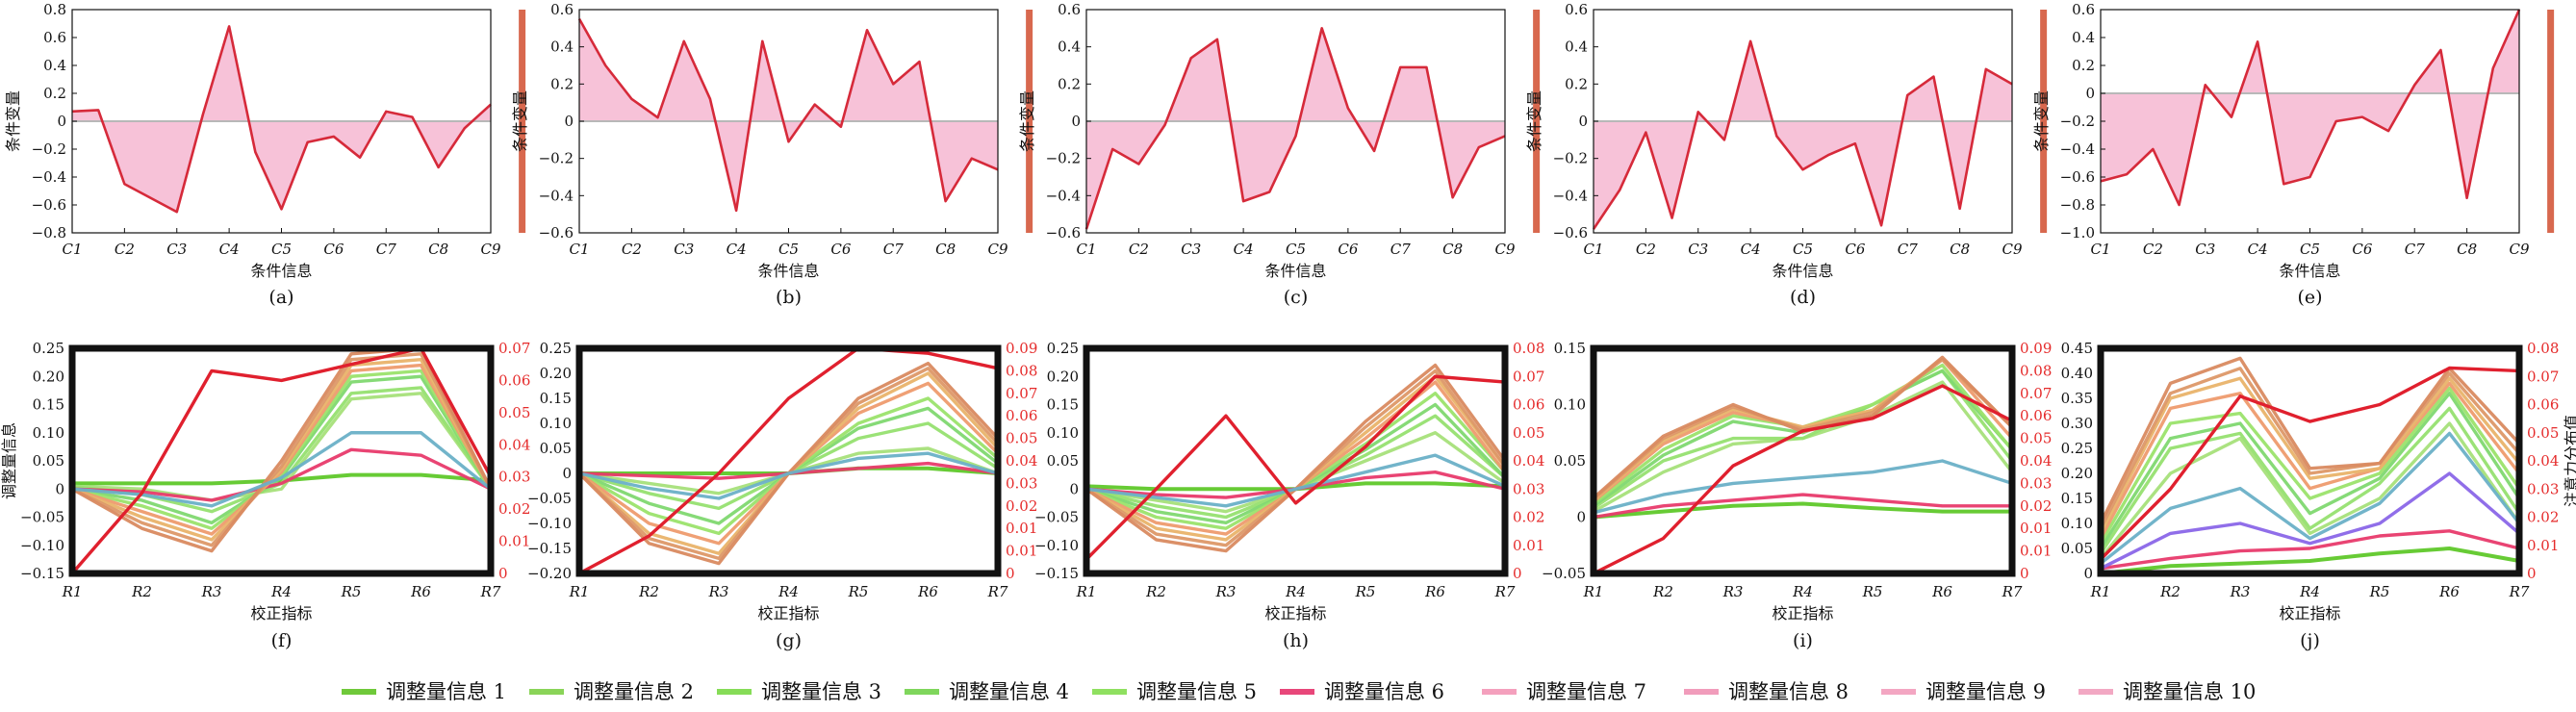  Describe the element at coordinates (1570, 405) in the screenshot. I see `y-tick-label: 0.10` at that location.